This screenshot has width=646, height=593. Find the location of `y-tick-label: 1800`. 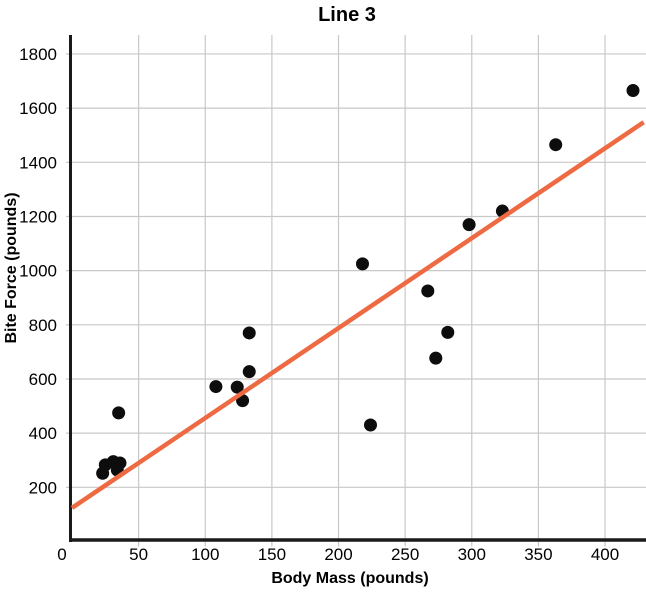

y-tick-label: 1800 is located at coordinates (38, 54).